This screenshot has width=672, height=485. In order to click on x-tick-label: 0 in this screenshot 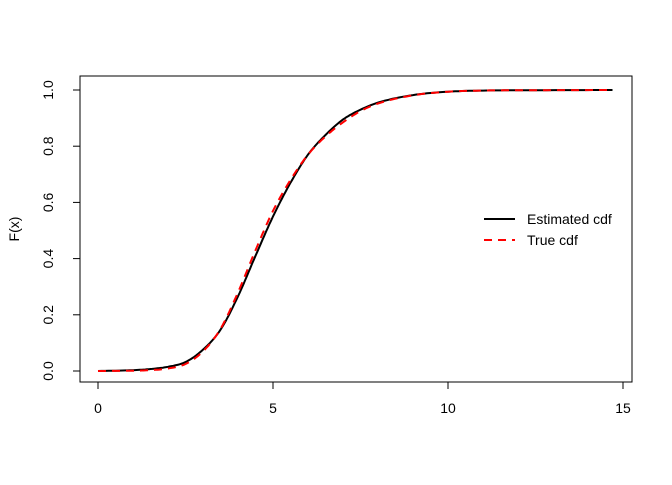, I will do `click(98, 408)`.